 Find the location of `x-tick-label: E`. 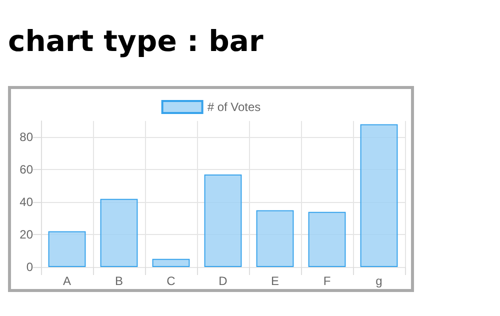

x-tick-label: E is located at coordinates (275, 281).